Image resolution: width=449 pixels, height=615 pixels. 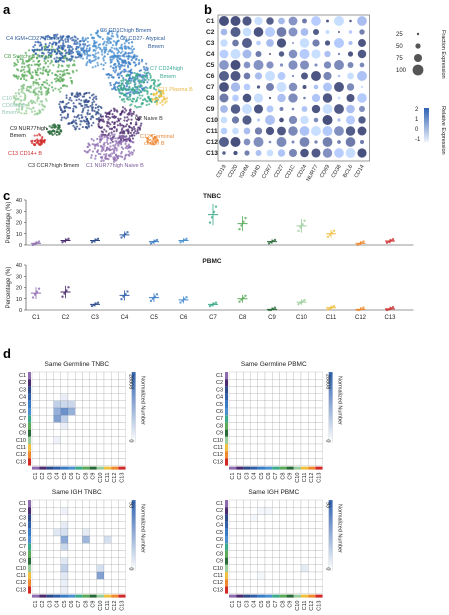 What do you see at coordinates (219, 526) in the screenshot?
I see `heatmap-row-label: C4` at bounding box center [219, 526].